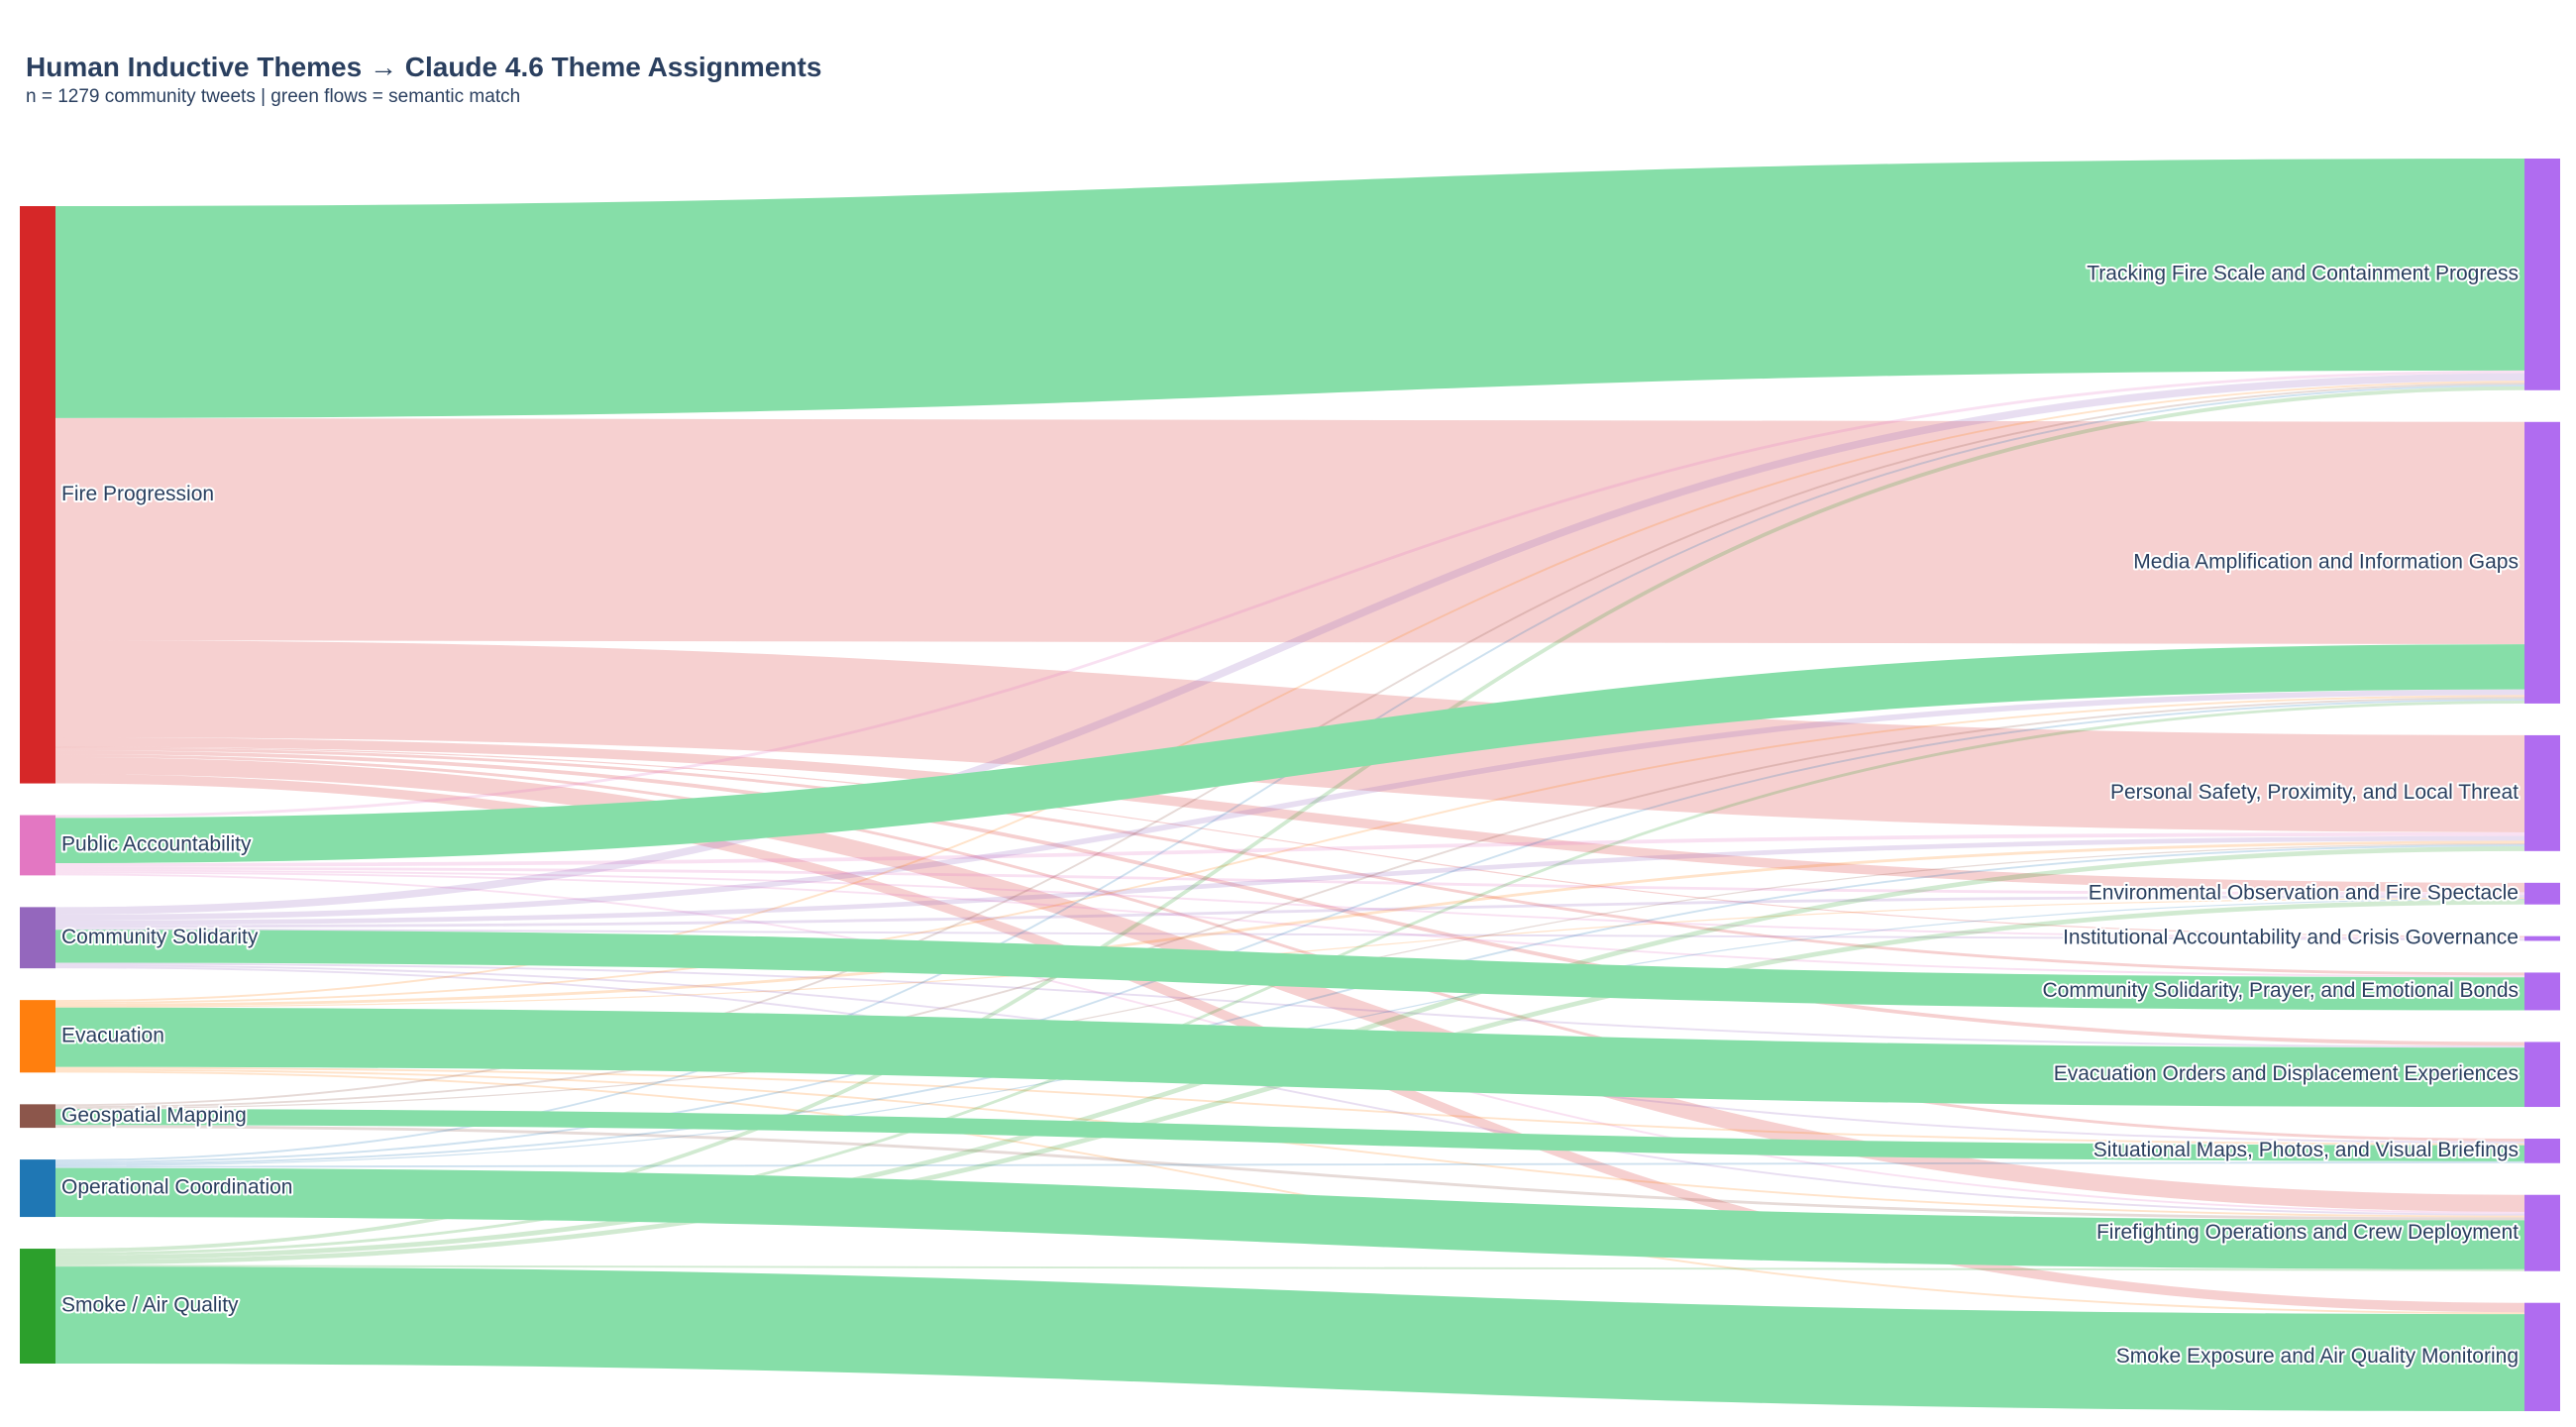 This screenshot has width=2576, height=1427. I want to click on link-public-accountability-to-environmental-observation-and-fire-spectacle, so click(1290, 881).